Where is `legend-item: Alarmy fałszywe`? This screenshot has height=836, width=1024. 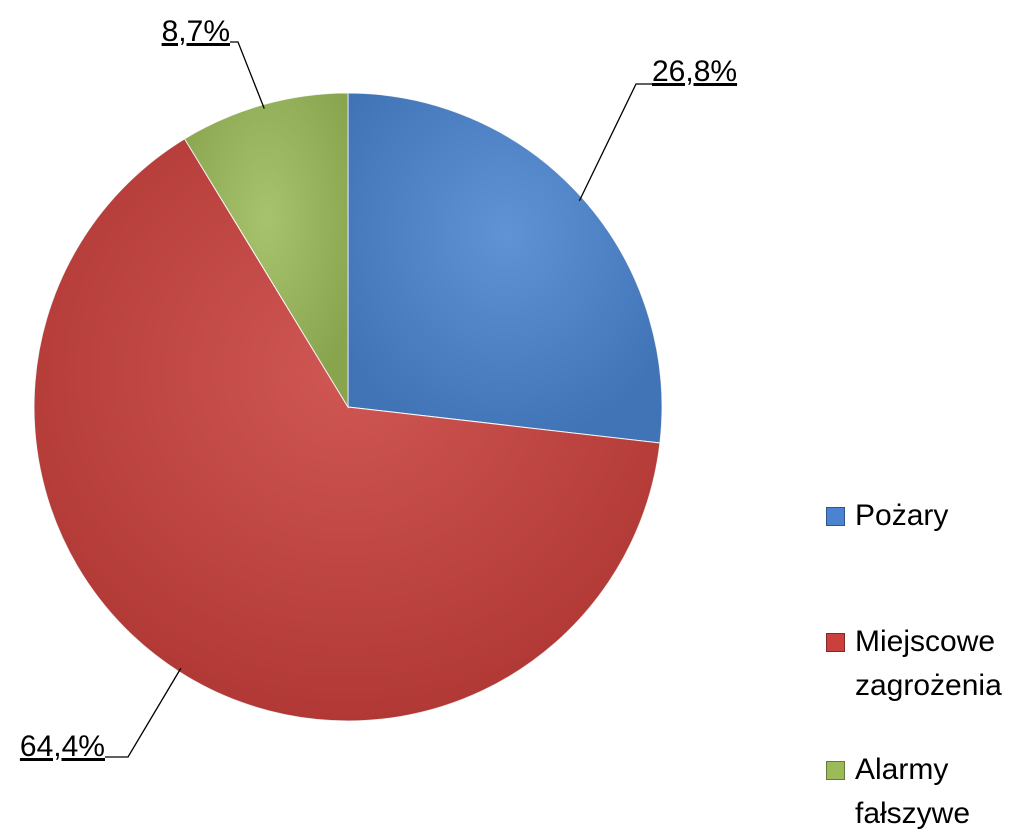
legend-item: Alarmy fałszywe is located at coordinates (921, 792).